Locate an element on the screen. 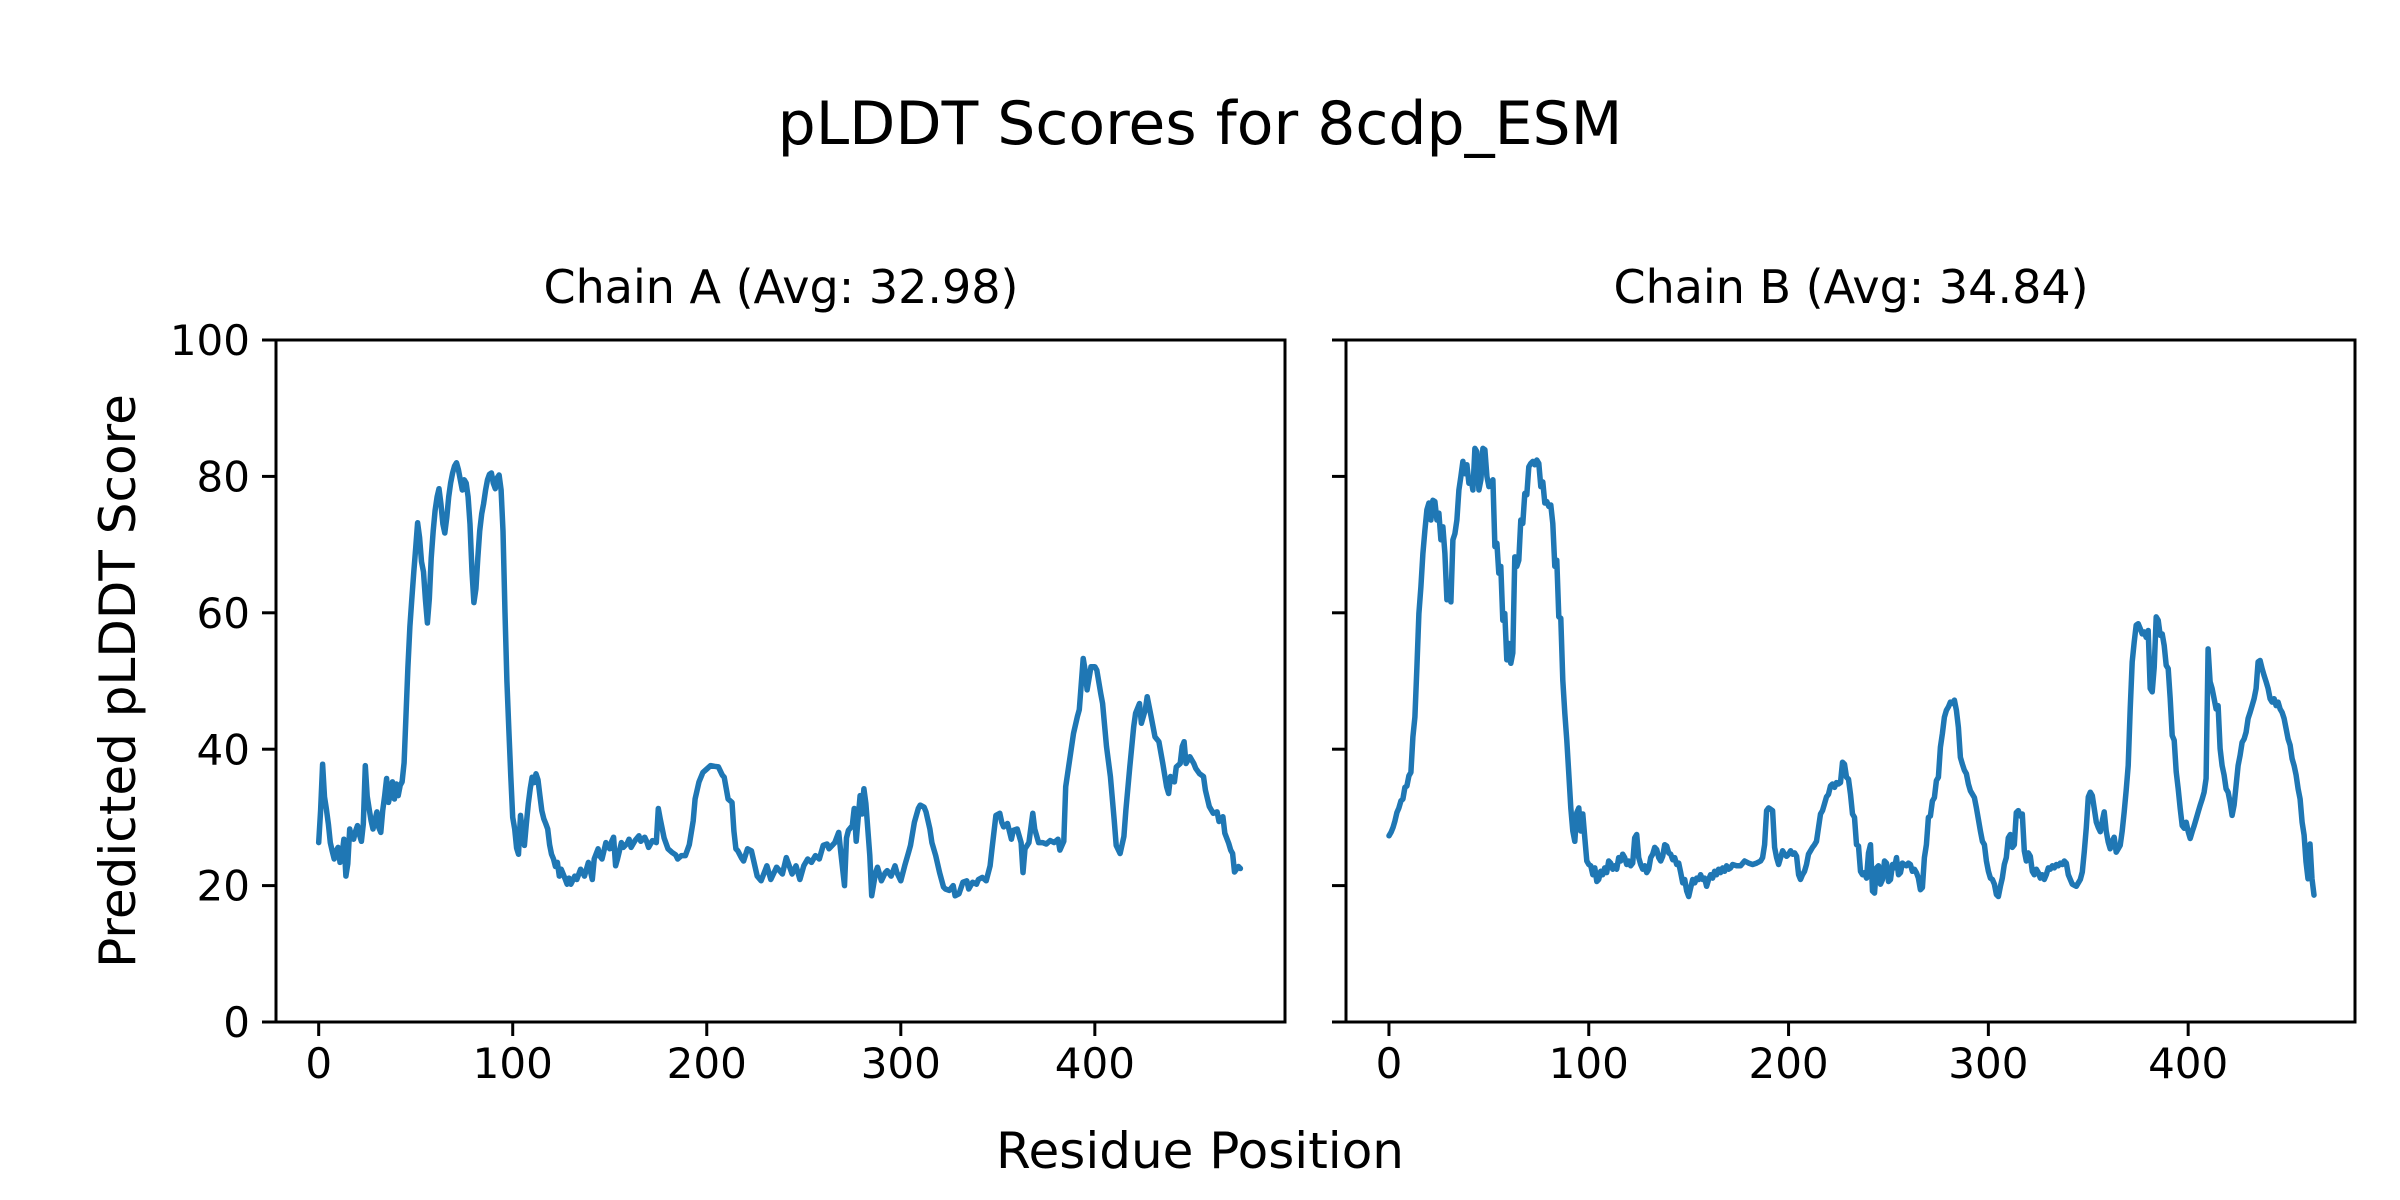 This screenshot has height=1200, width=2400. y-tick-label: 0 is located at coordinates (236, 1022).